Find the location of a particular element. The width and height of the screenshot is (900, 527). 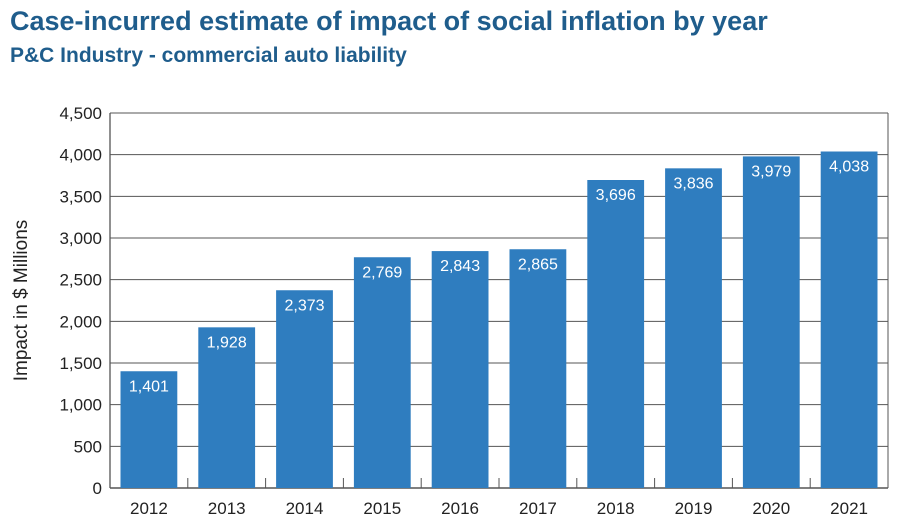

y-tick-label: 1,000 is located at coordinates (80, 405).